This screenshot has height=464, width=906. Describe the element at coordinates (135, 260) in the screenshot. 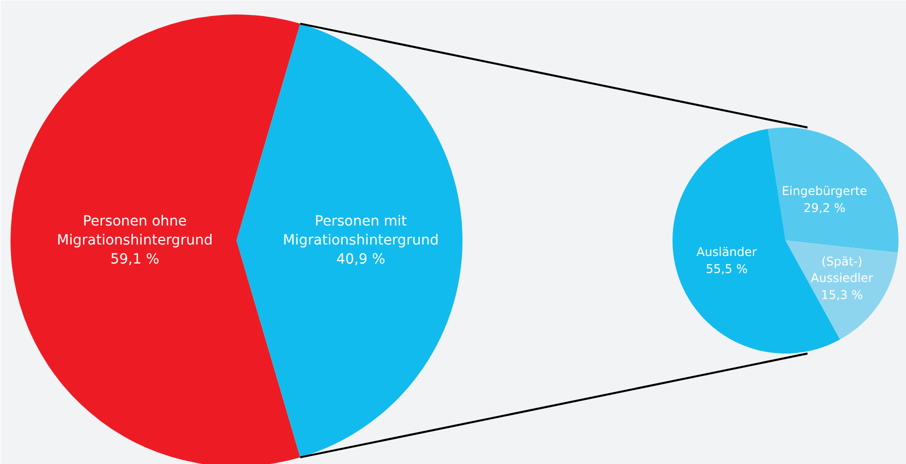

I see `data-label: 59,1 %` at that location.